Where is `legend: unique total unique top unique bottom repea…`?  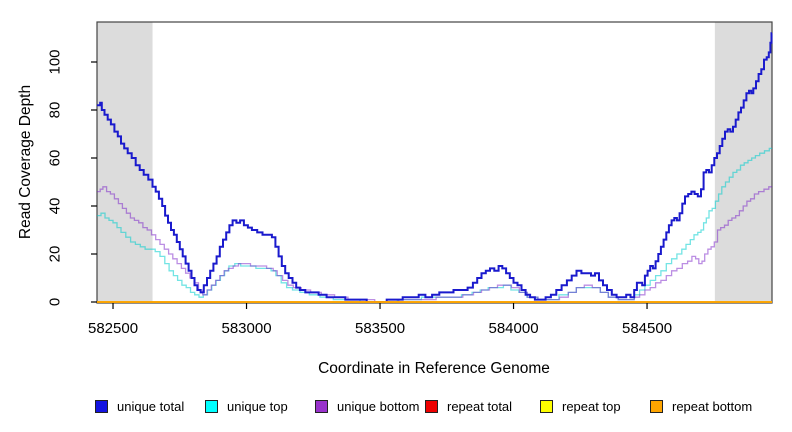 legend: unique total unique top unique bottom repea… is located at coordinates (396, 408).